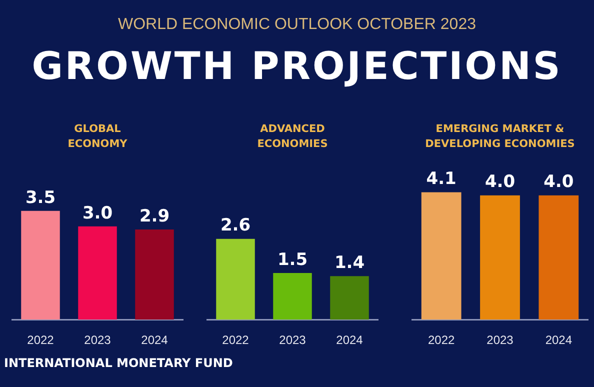 The width and height of the screenshot is (594, 387). I want to click on text: WORLD ECONOMIC OUTLOOK OCTOBER 2023, so click(297, 25).